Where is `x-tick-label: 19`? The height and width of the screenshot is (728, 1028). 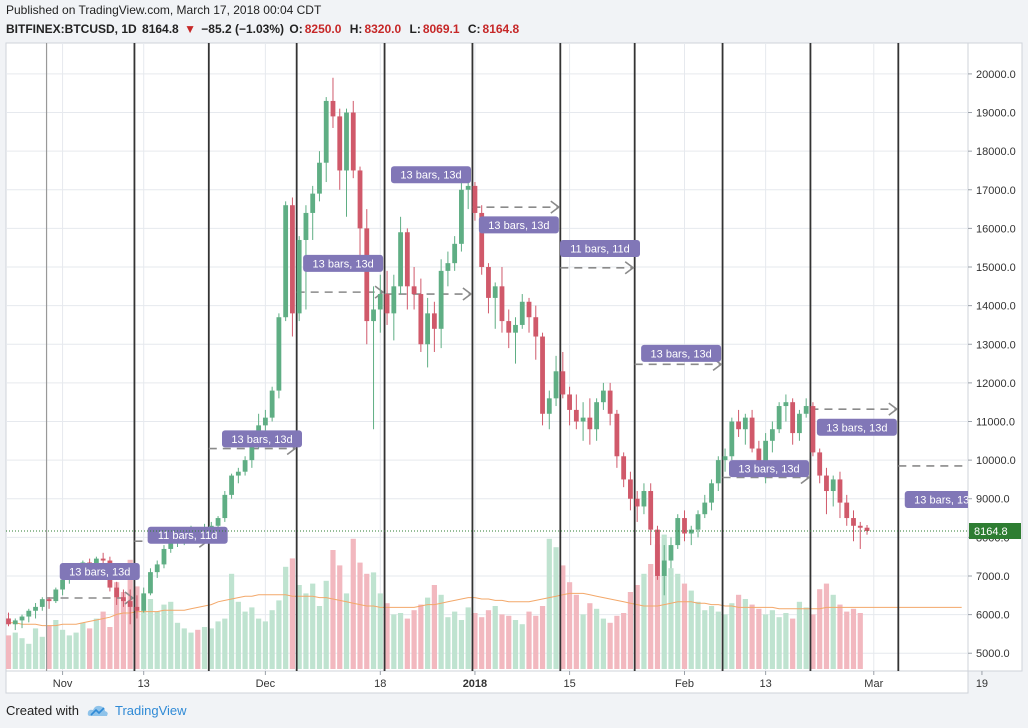 x-tick-label: 19 is located at coordinates (982, 684).